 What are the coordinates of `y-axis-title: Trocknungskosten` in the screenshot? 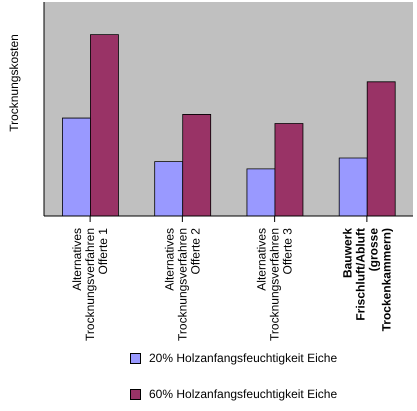 It's located at (14, 83).